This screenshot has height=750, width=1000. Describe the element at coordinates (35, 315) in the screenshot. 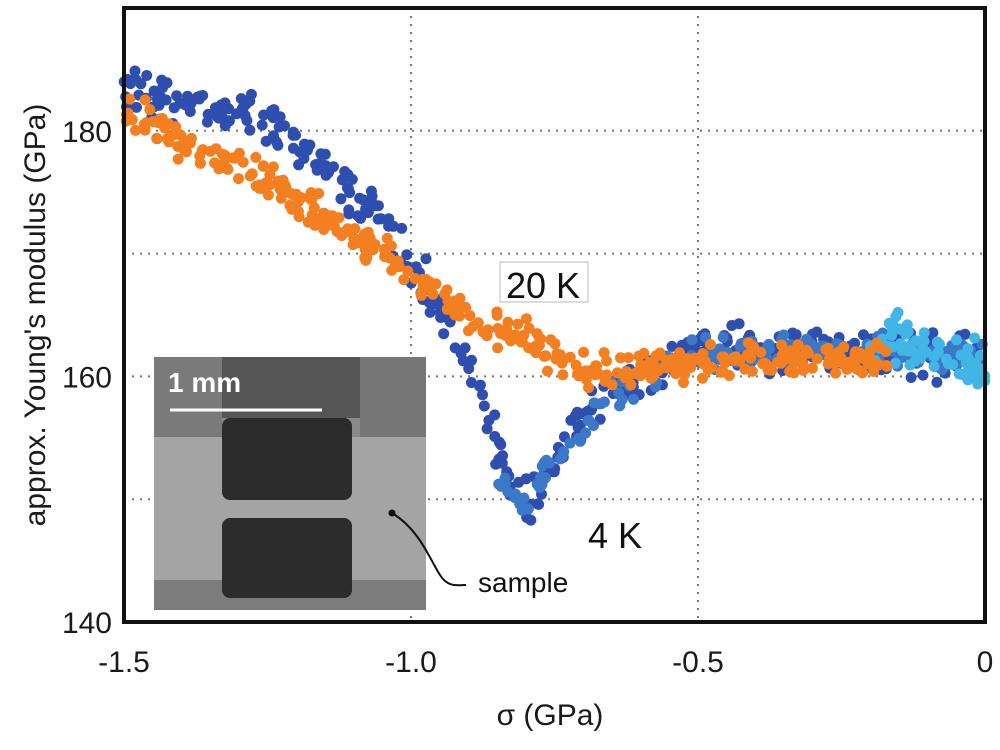

I see `y-axis-label: approx. Young's modulus (GPa)` at that location.